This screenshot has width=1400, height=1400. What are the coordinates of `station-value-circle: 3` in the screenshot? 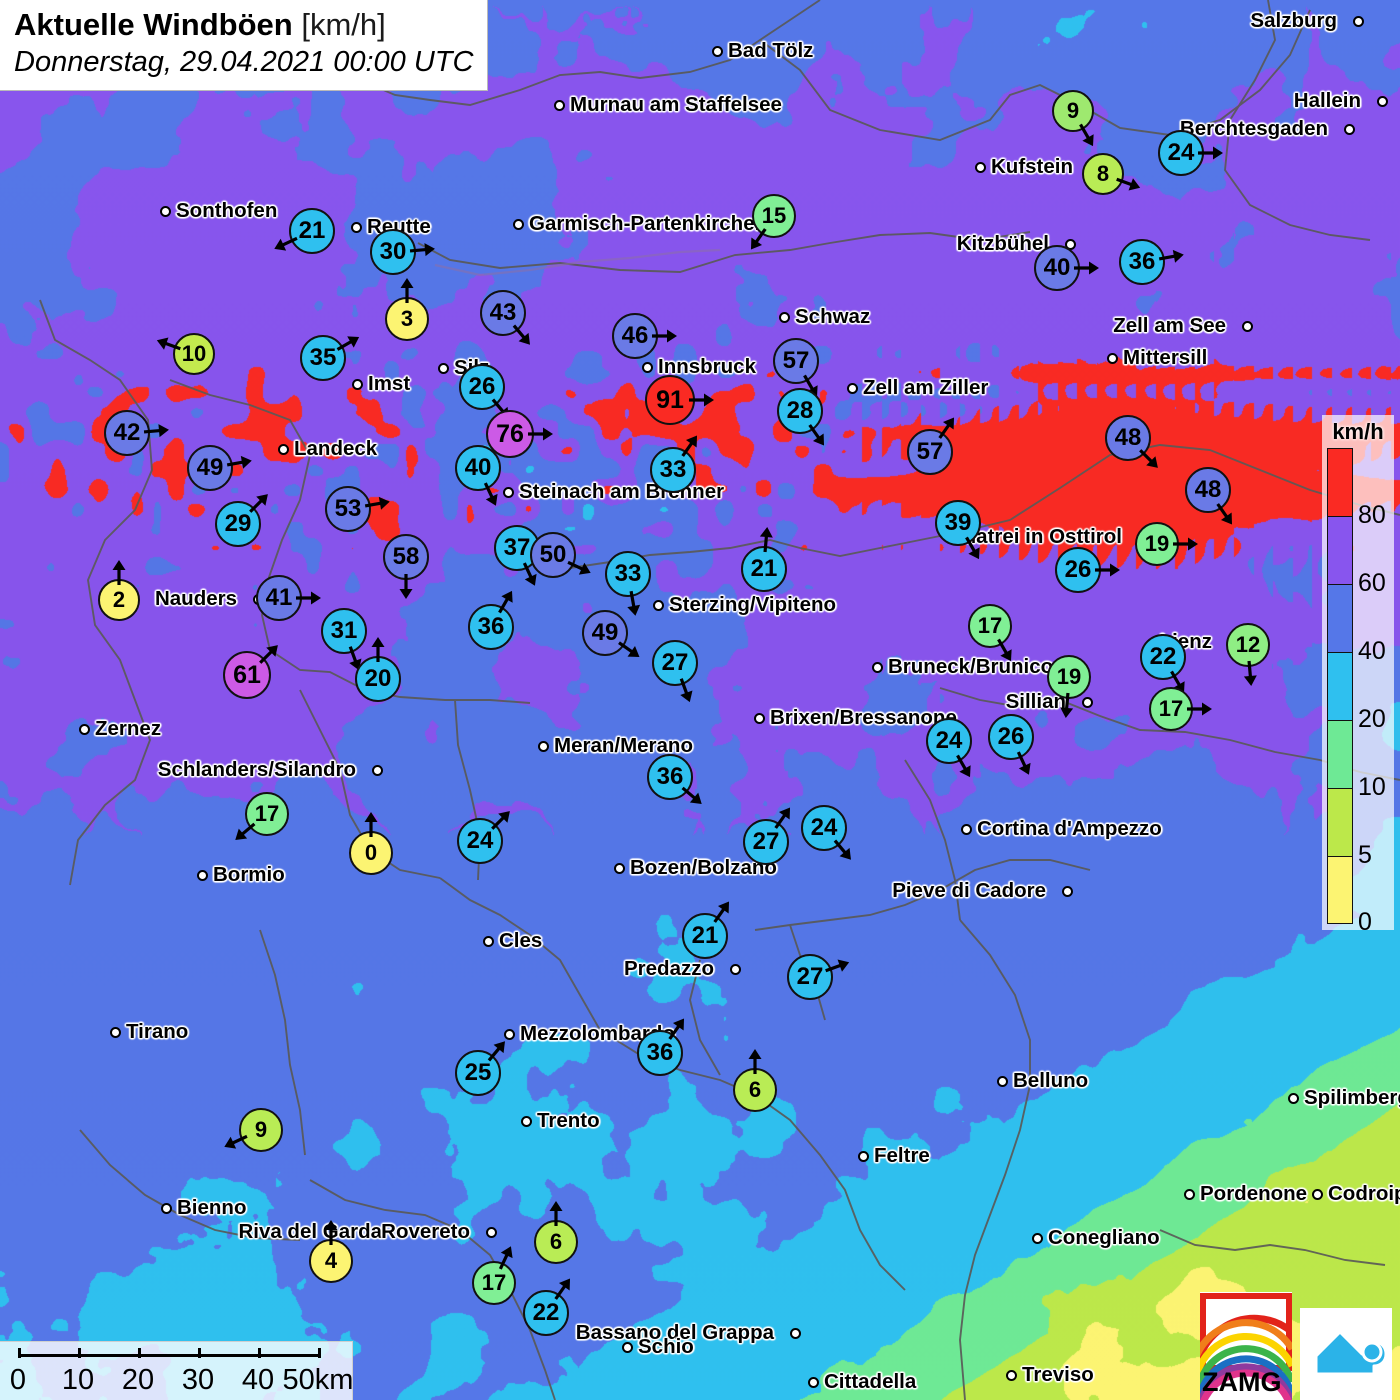 It's located at (407, 319).